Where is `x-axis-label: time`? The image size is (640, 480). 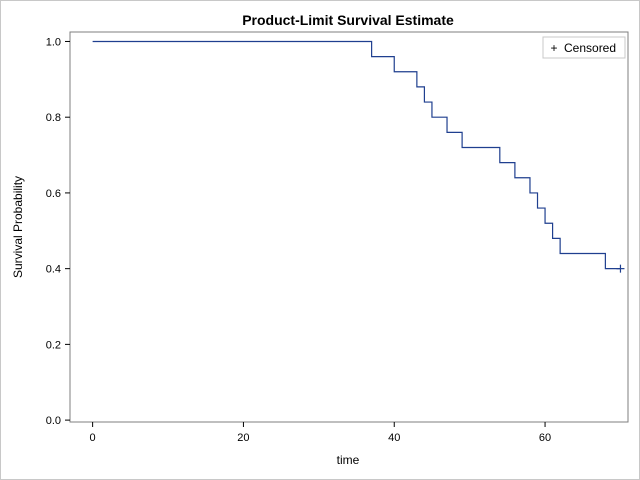 x-axis-label: time is located at coordinates (348, 460).